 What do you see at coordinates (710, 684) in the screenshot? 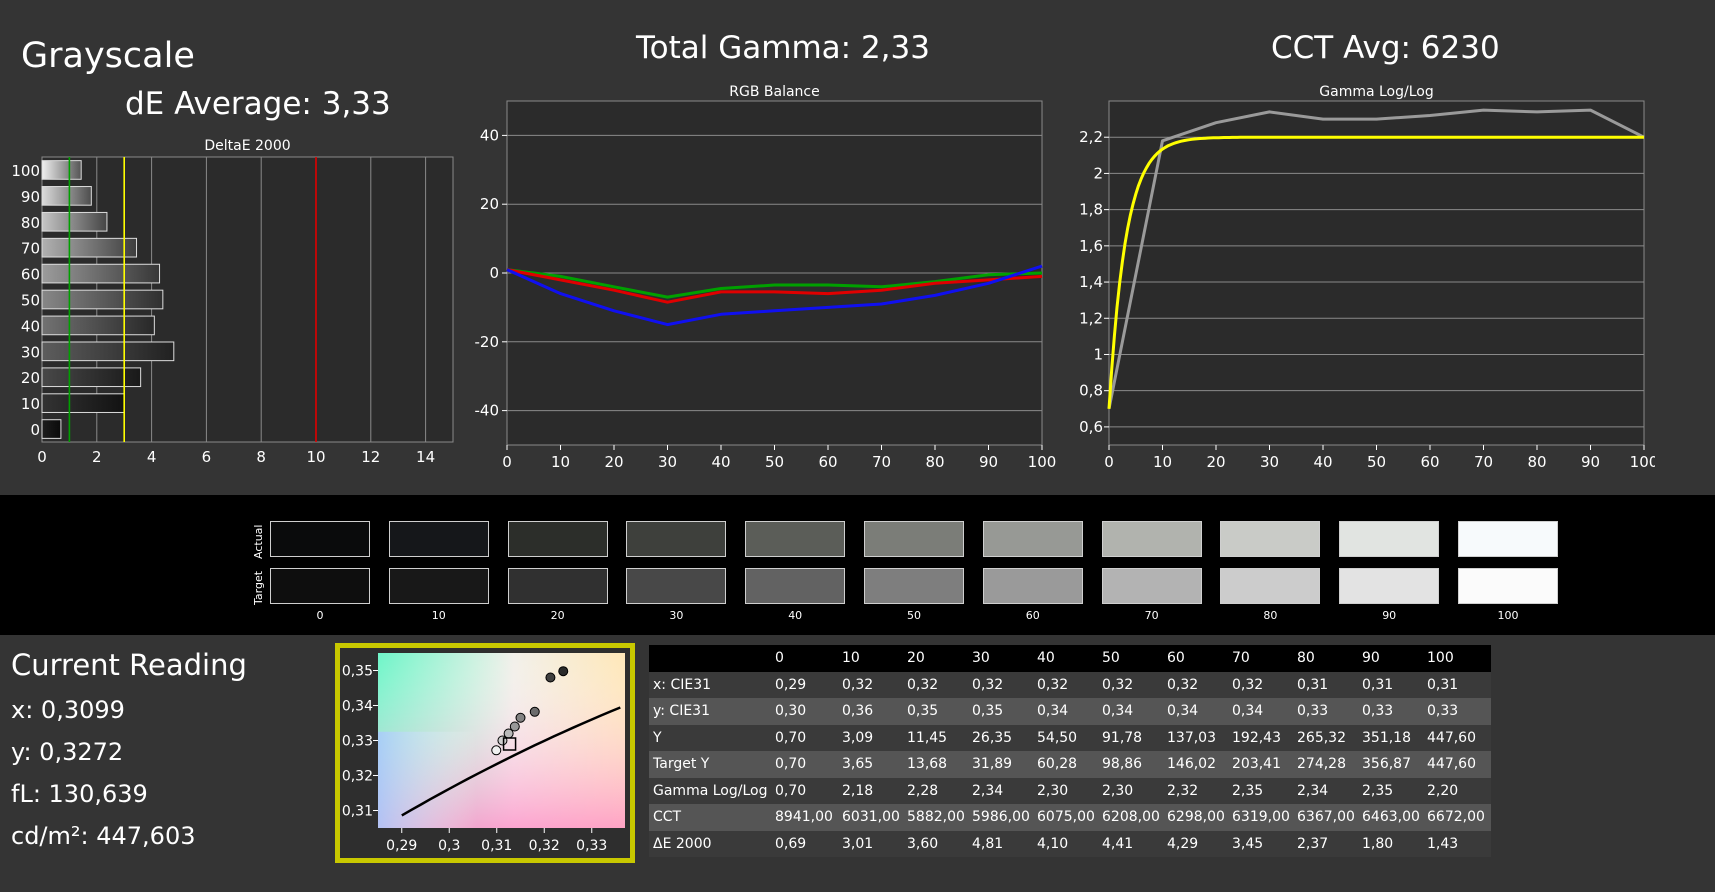
I see `row-label: x: CIE31` at bounding box center [710, 684].